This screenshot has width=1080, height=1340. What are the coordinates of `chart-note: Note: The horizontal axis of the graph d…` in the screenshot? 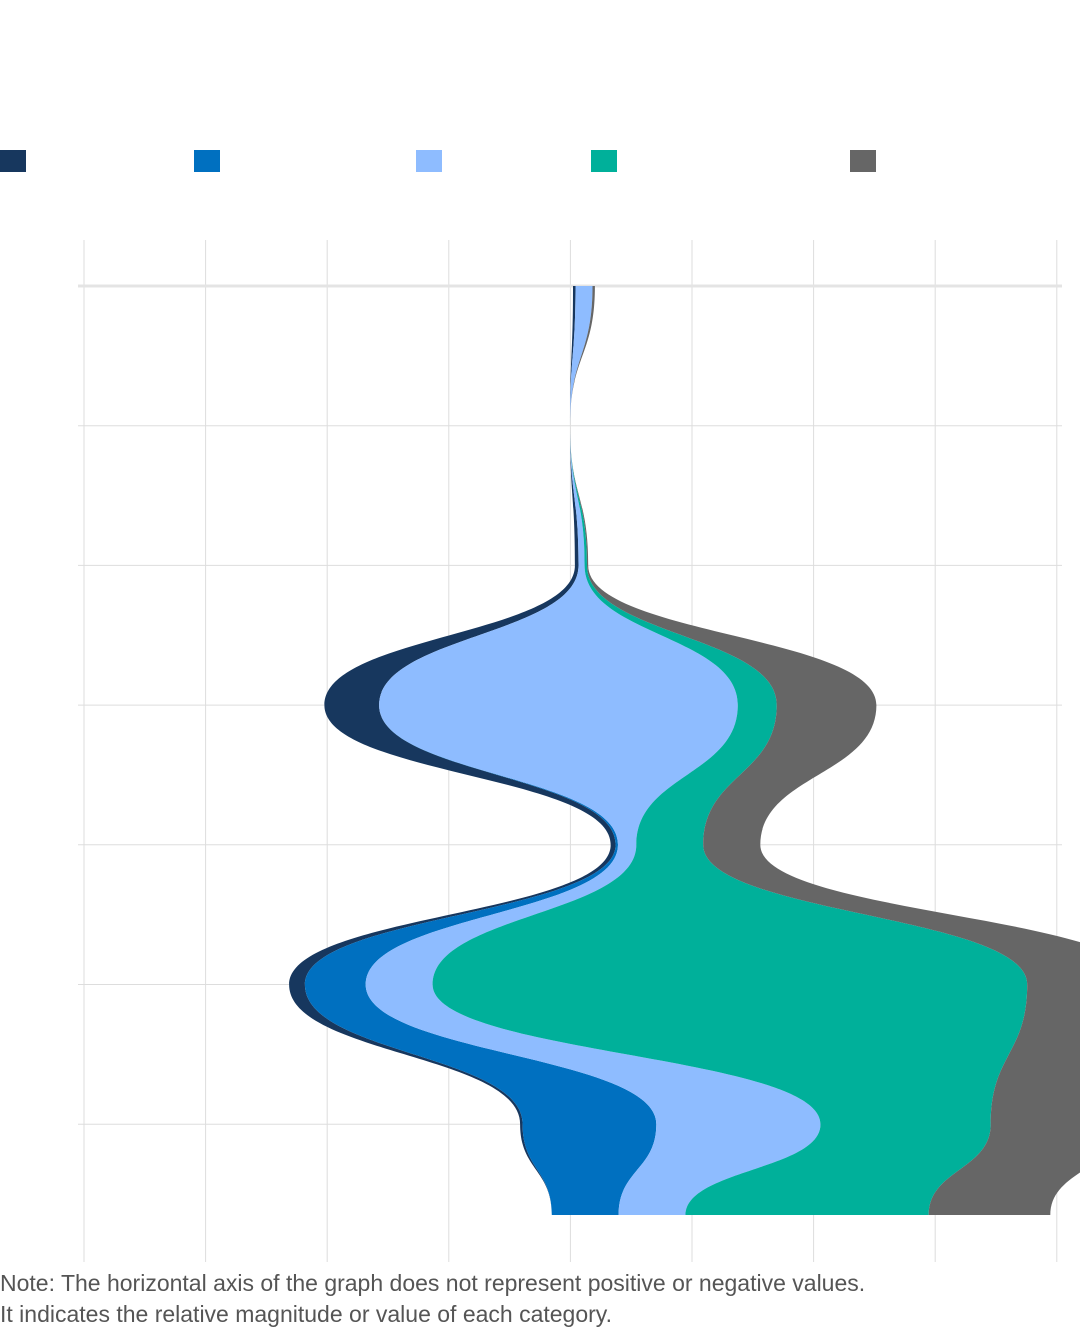 It's located at (540, 1299).